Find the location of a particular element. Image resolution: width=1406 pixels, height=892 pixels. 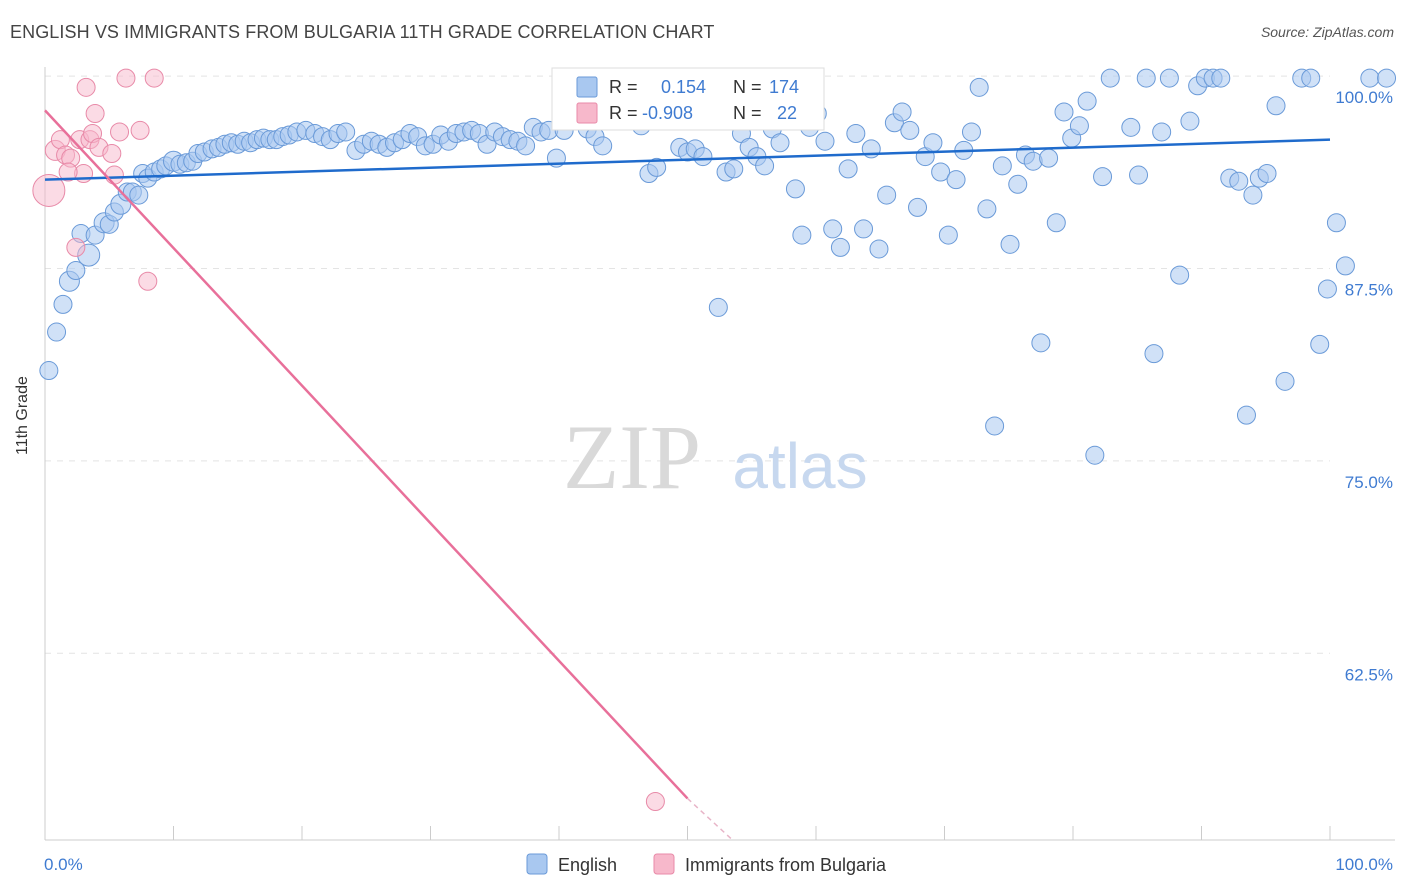

legend-r-value-english: 0.154 is located at coordinates (683, 87).